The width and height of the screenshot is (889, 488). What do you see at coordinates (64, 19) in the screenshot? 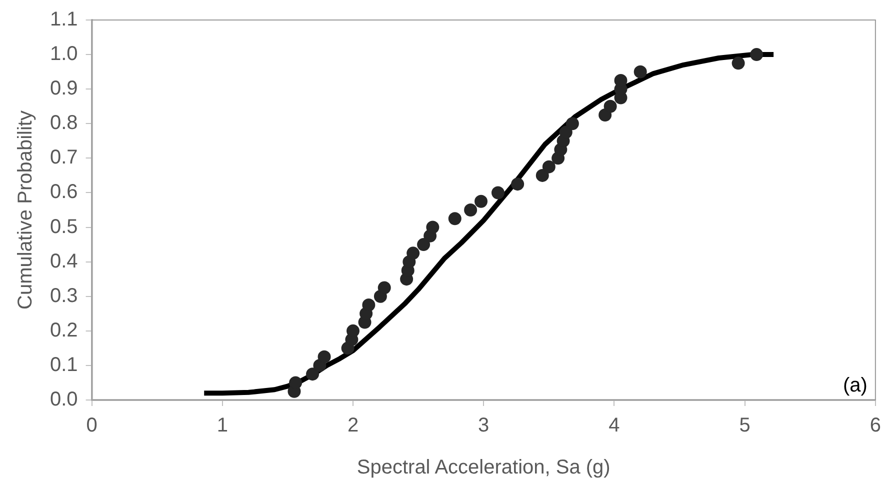
I see `y-tick-label: 1.1` at bounding box center [64, 19].